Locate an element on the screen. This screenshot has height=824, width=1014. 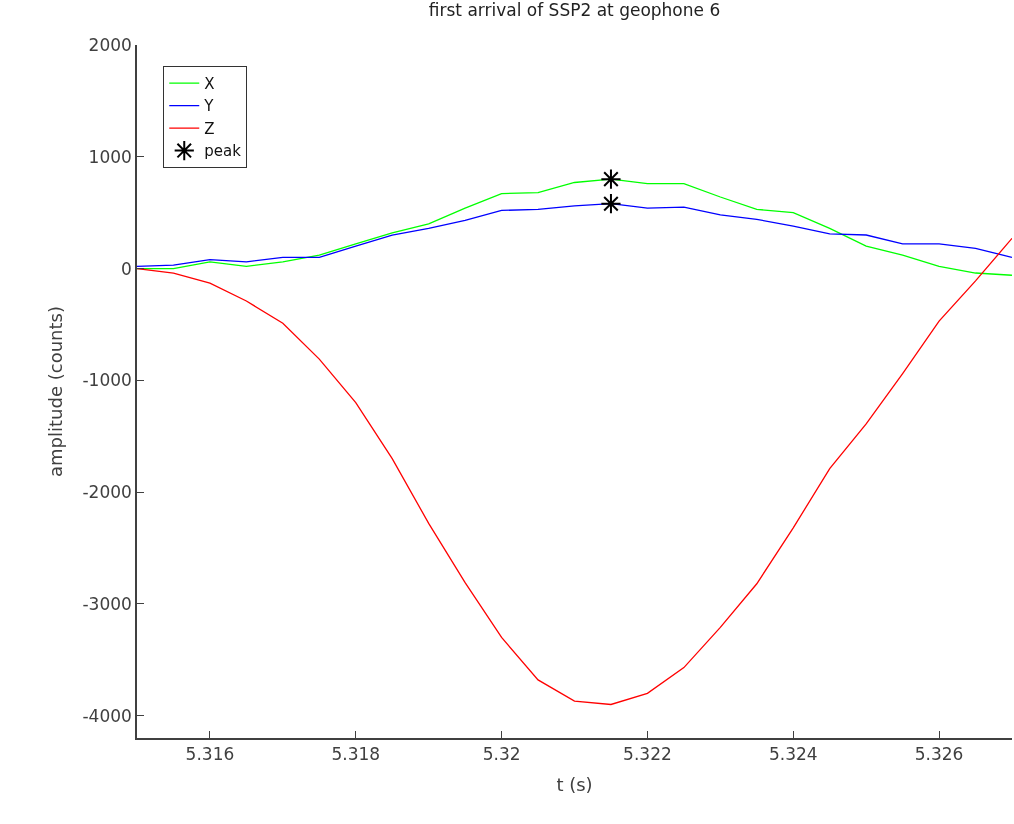
x-tick-label: 5.32 is located at coordinates (501, 754).